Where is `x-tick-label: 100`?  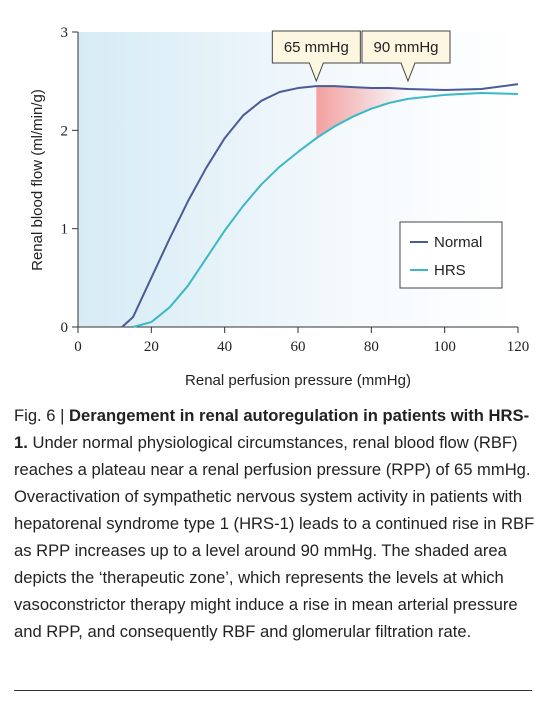 x-tick-label: 100 is located at coordinates (444, 347).